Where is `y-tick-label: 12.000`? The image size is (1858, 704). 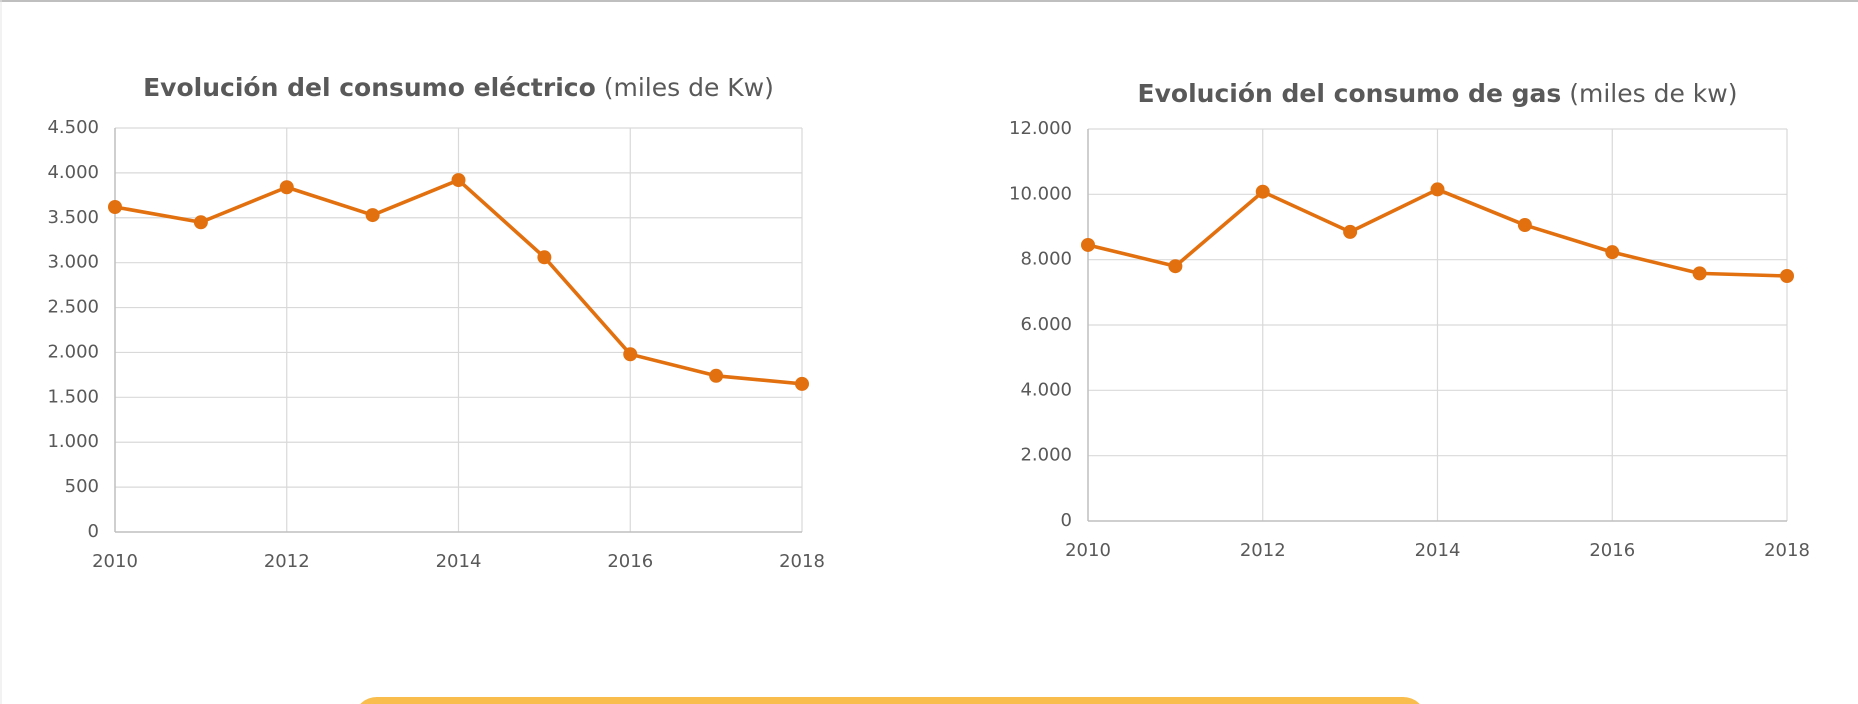 y-tick-label: 12.000 is located at coordinates (1040, 128).